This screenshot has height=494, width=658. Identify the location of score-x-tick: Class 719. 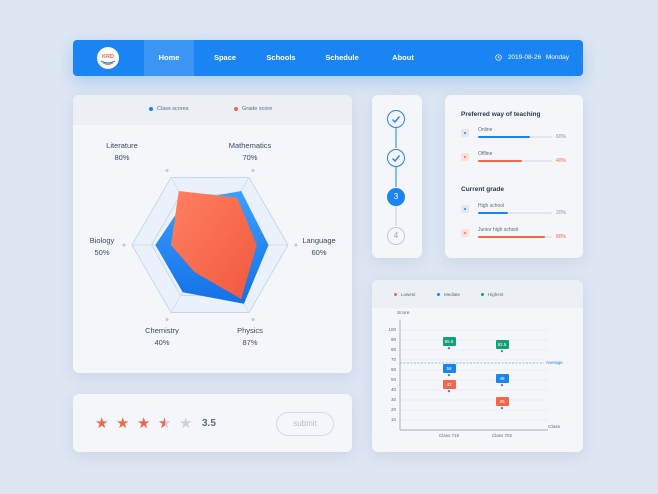
(448, 435).